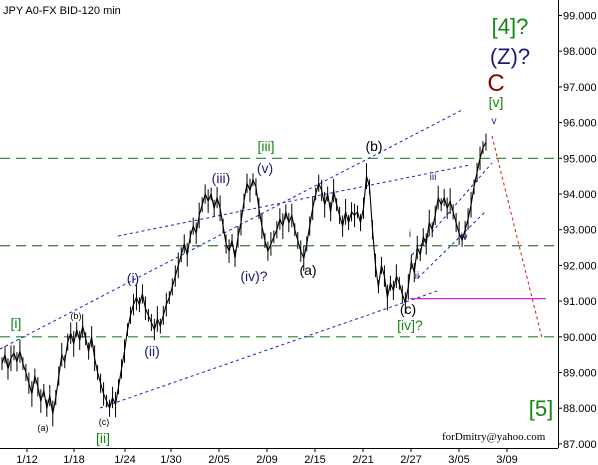 The image size is (598, 465). I want to click on wave-label: [v], so click(496, 102).